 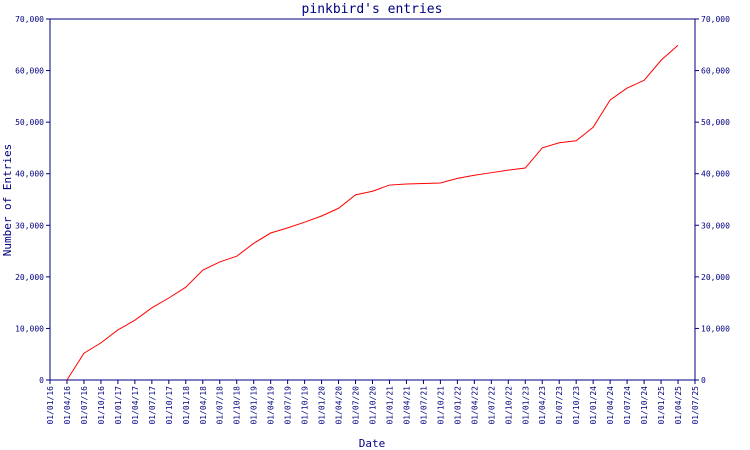 I want to click on x-tick-label: 01/01/17, so click(x=118, y=405).